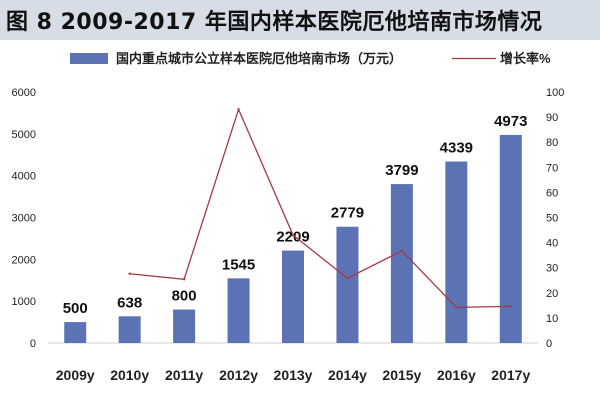  I want to click on bar-data-label: 800, so click(184, 296).